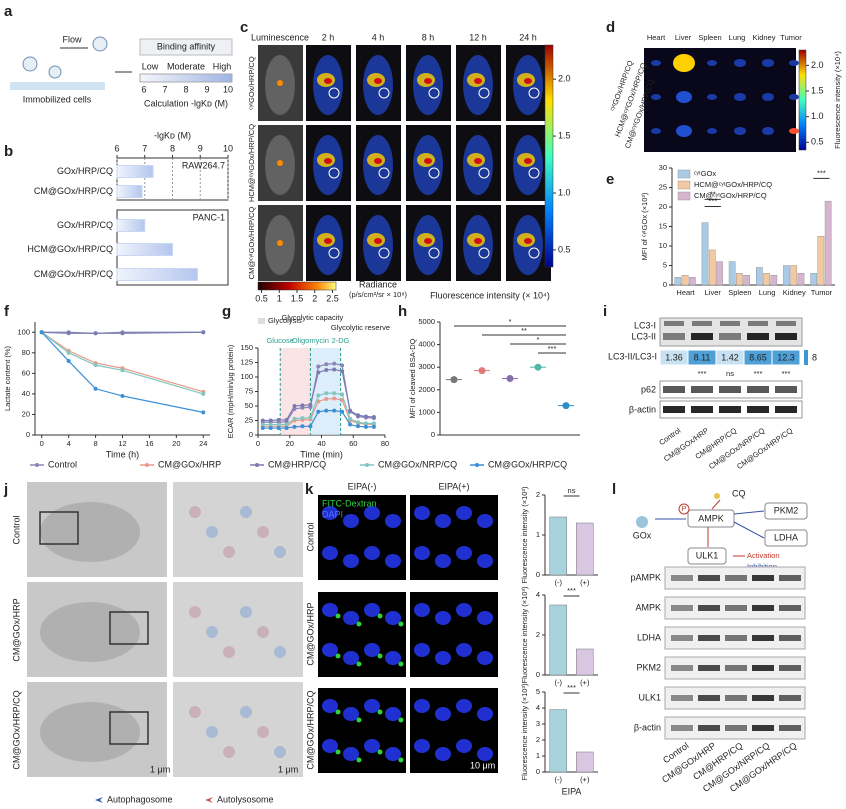 The width and height of the screenshot is (846, 809). I want to click on legend-label: ᶜʸᵗGOx, so click(705, 173).